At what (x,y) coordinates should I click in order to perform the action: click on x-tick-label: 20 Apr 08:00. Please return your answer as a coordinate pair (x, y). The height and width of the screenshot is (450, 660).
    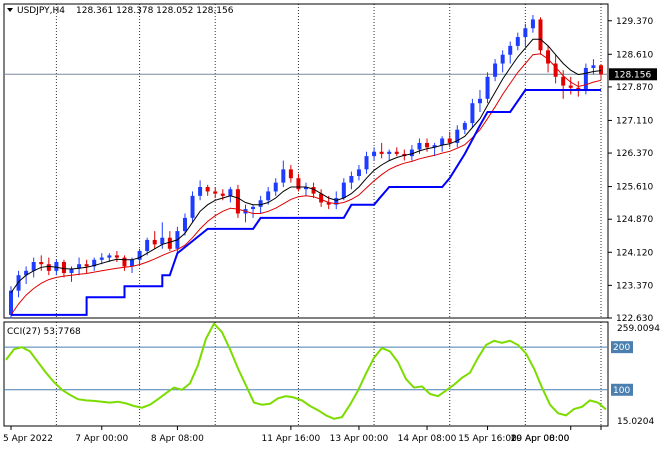
    Looking at the image, I should click on (540, 439).